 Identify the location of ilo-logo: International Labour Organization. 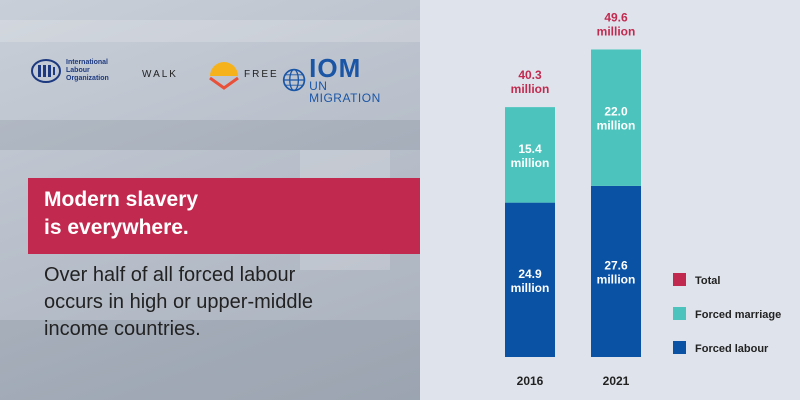
(83, 71).